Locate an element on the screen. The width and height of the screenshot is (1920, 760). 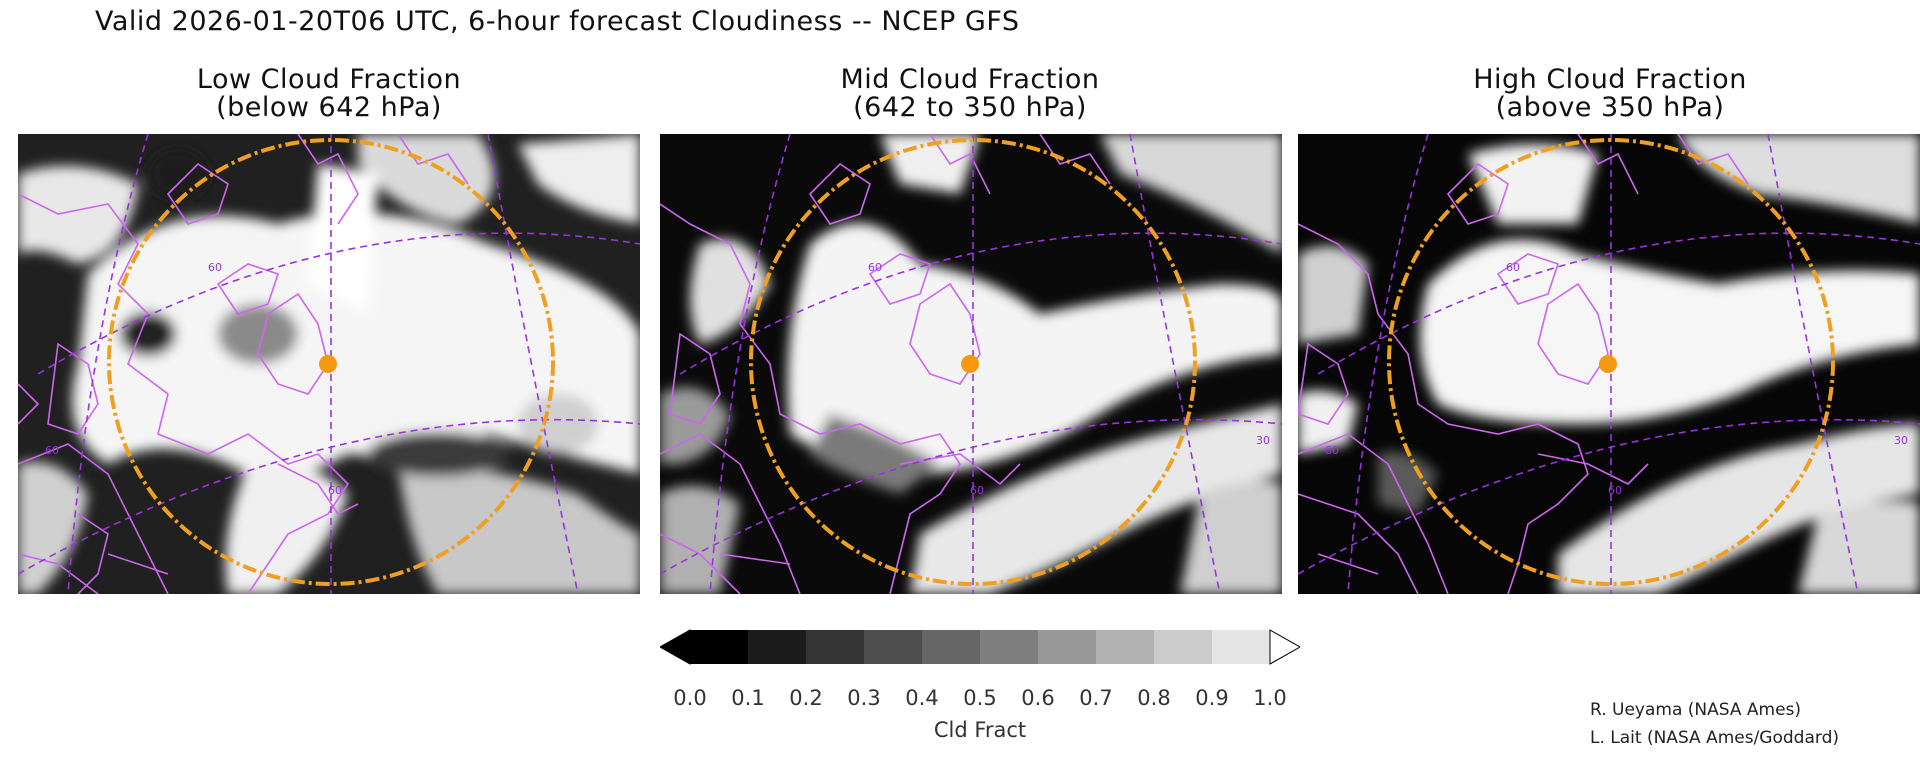
high-map-lat-label-30: 30 is located at coordinates (1901, 440).